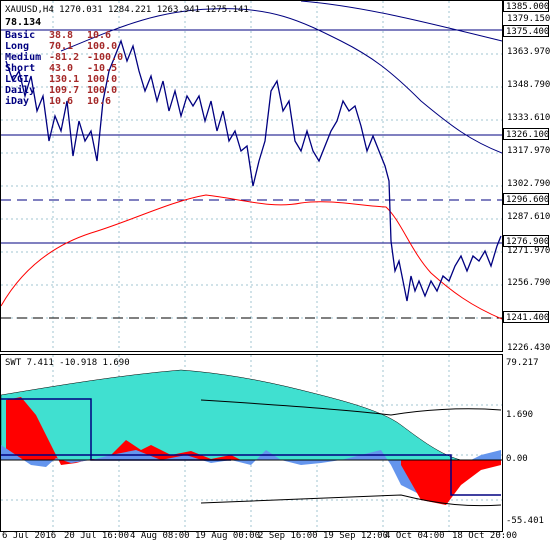  What do you see at coordinates (29, 536) in the screenshot?
I see `time-tick-label: 6 Jul 2016` at bounding box center [29, 536].